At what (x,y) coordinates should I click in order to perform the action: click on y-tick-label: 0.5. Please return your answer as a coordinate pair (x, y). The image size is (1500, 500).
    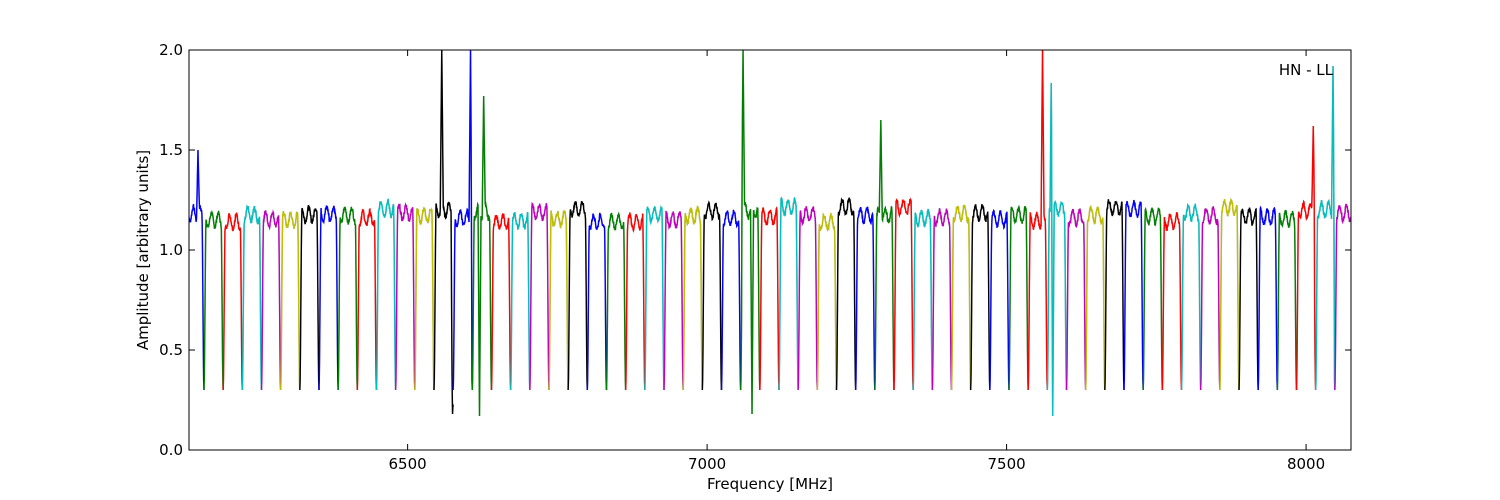
    Looking at the image, I should click on (171, 350).